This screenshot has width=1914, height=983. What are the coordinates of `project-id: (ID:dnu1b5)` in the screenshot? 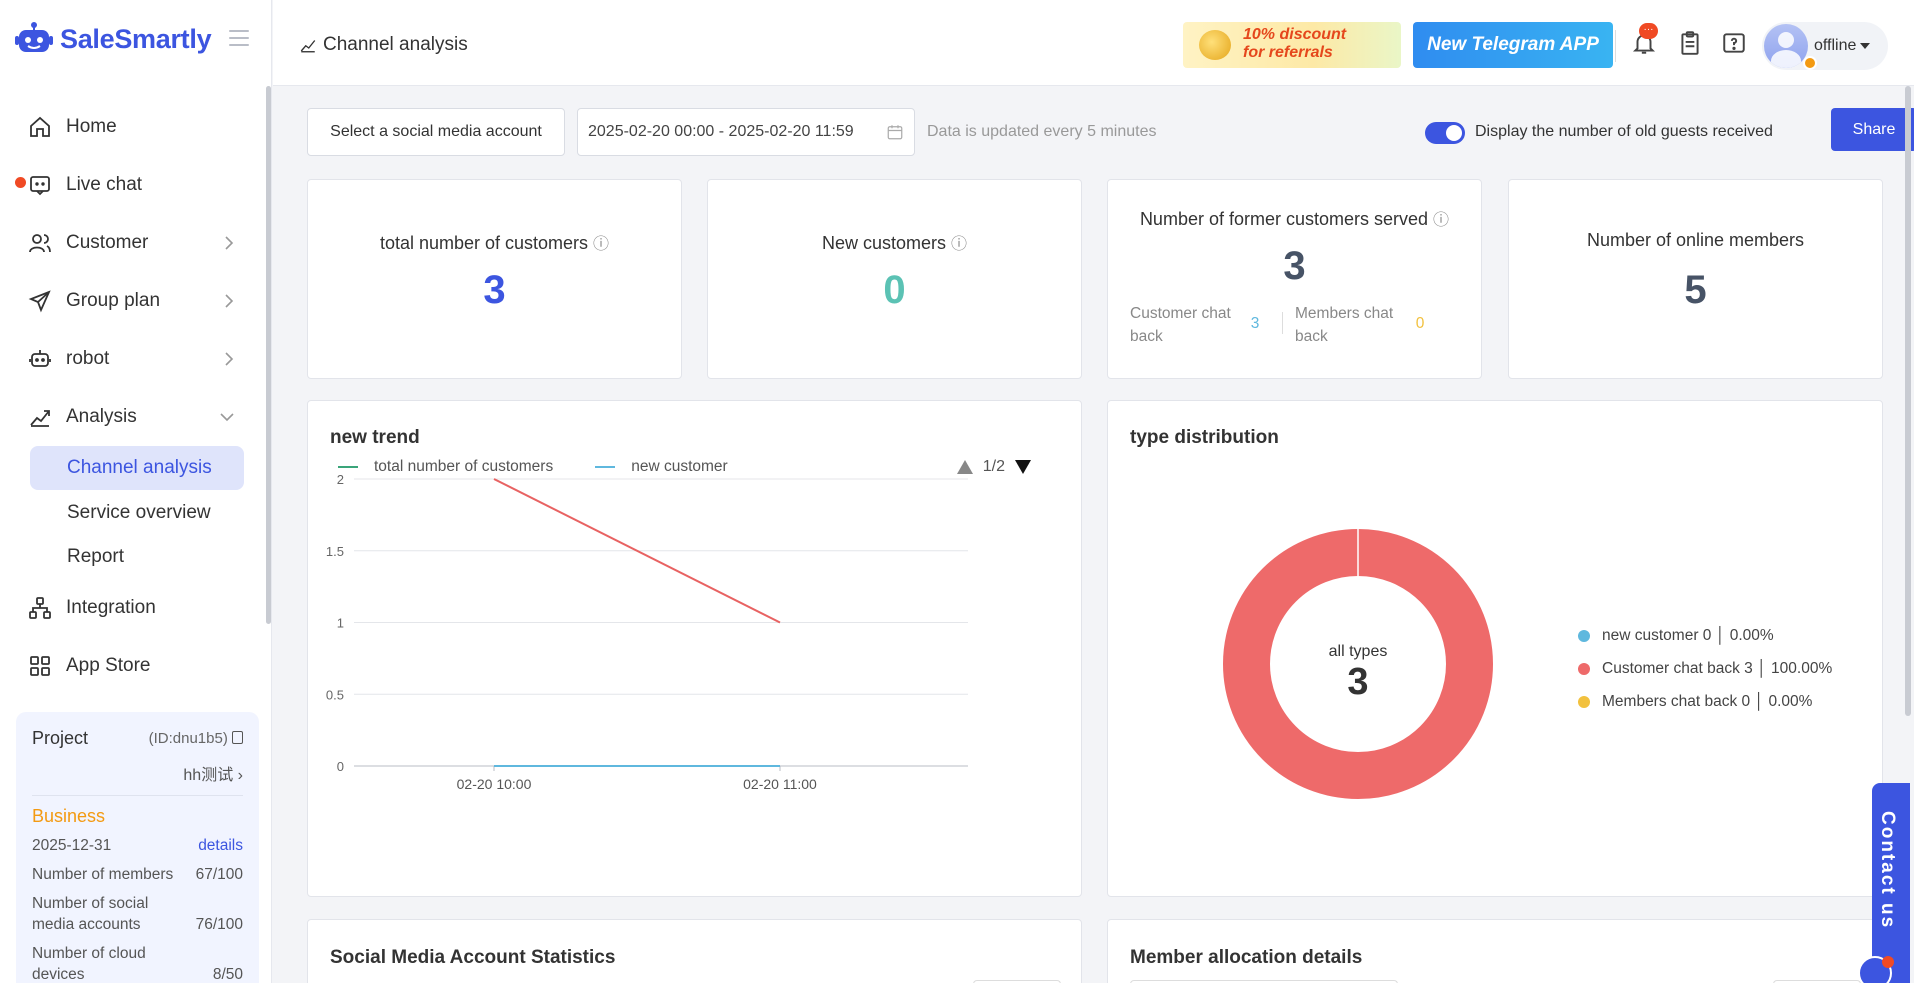 It's located at (196, 738).